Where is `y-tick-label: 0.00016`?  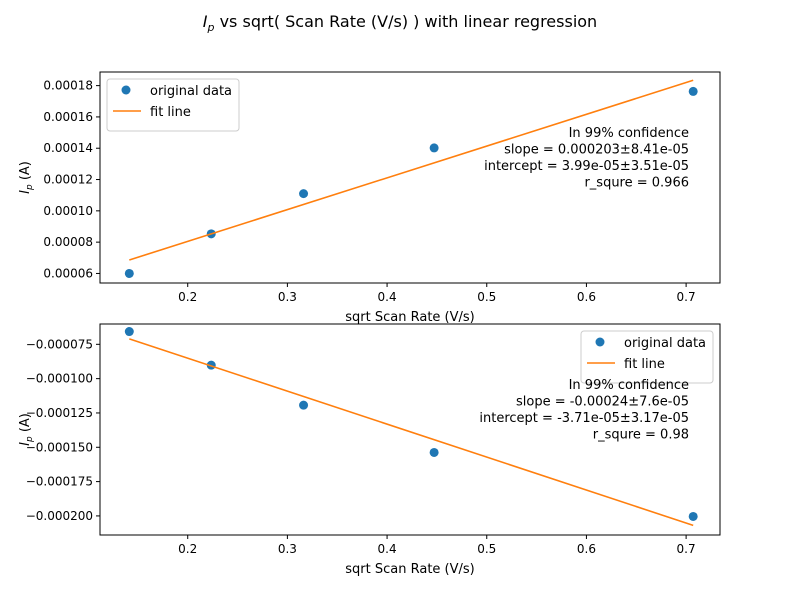 y-tick-label: 0.00016 is located at coordinates (68, 117).